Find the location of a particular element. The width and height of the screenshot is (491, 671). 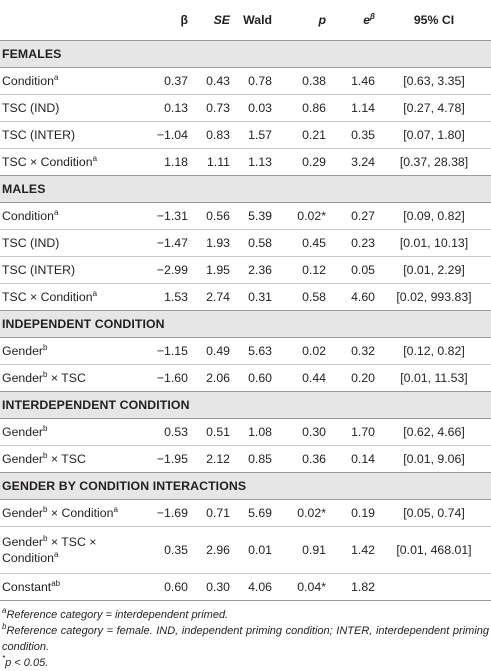

cell-wald: 1.57 is located at coordinates (253, 135).